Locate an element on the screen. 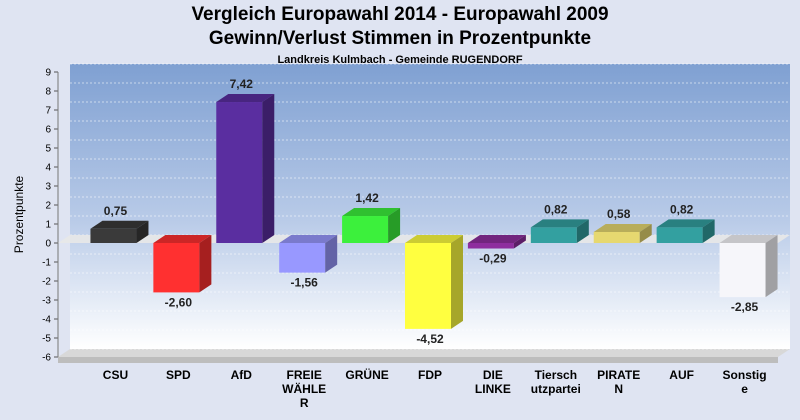  data-label: 7,42 is located at coordinates (242, 84).